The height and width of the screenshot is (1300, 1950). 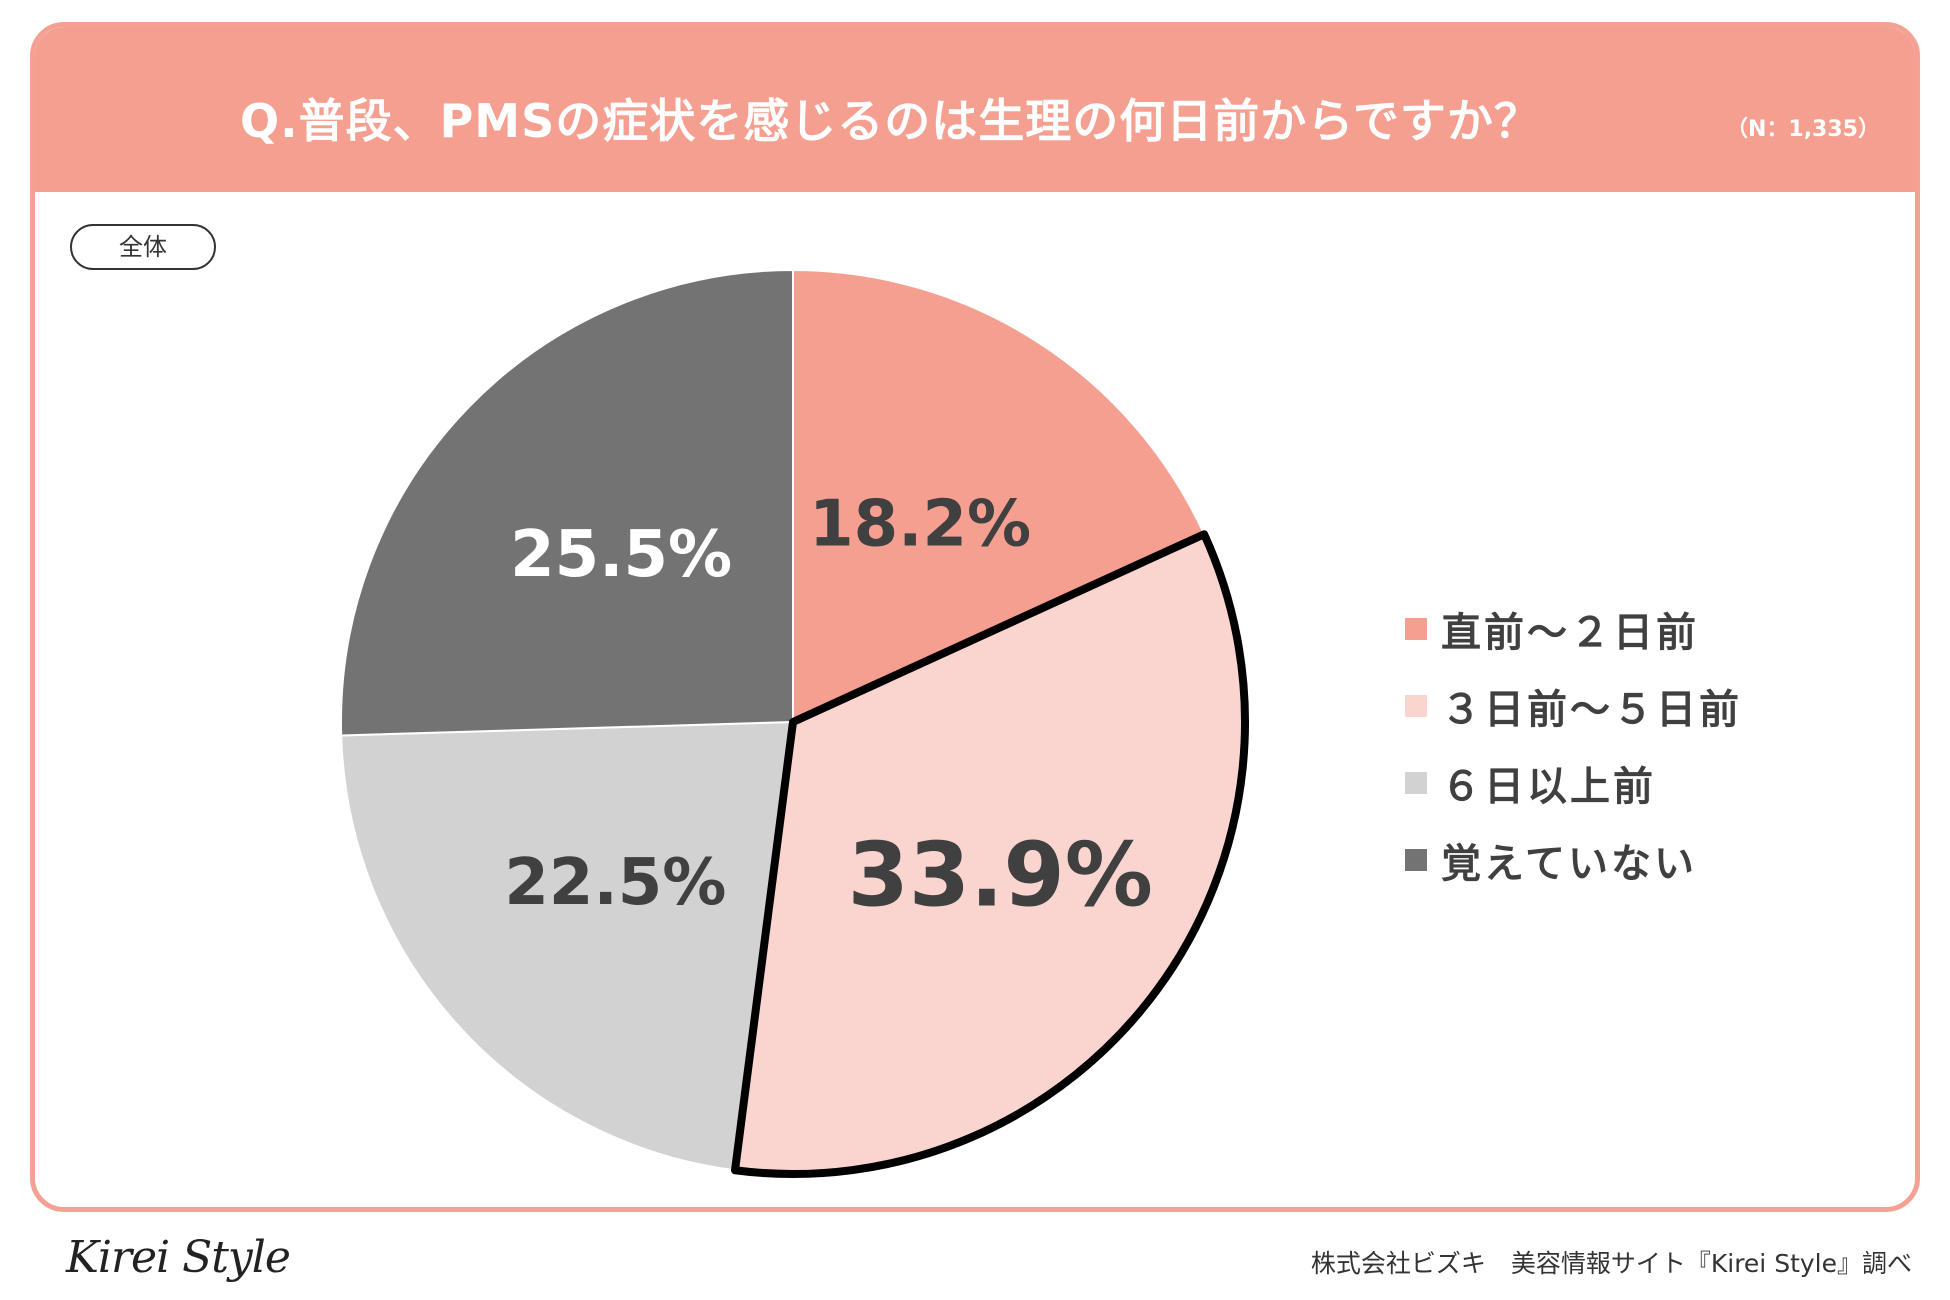 I want to click on segment-badge: 全体, so click(x=143, y=247).